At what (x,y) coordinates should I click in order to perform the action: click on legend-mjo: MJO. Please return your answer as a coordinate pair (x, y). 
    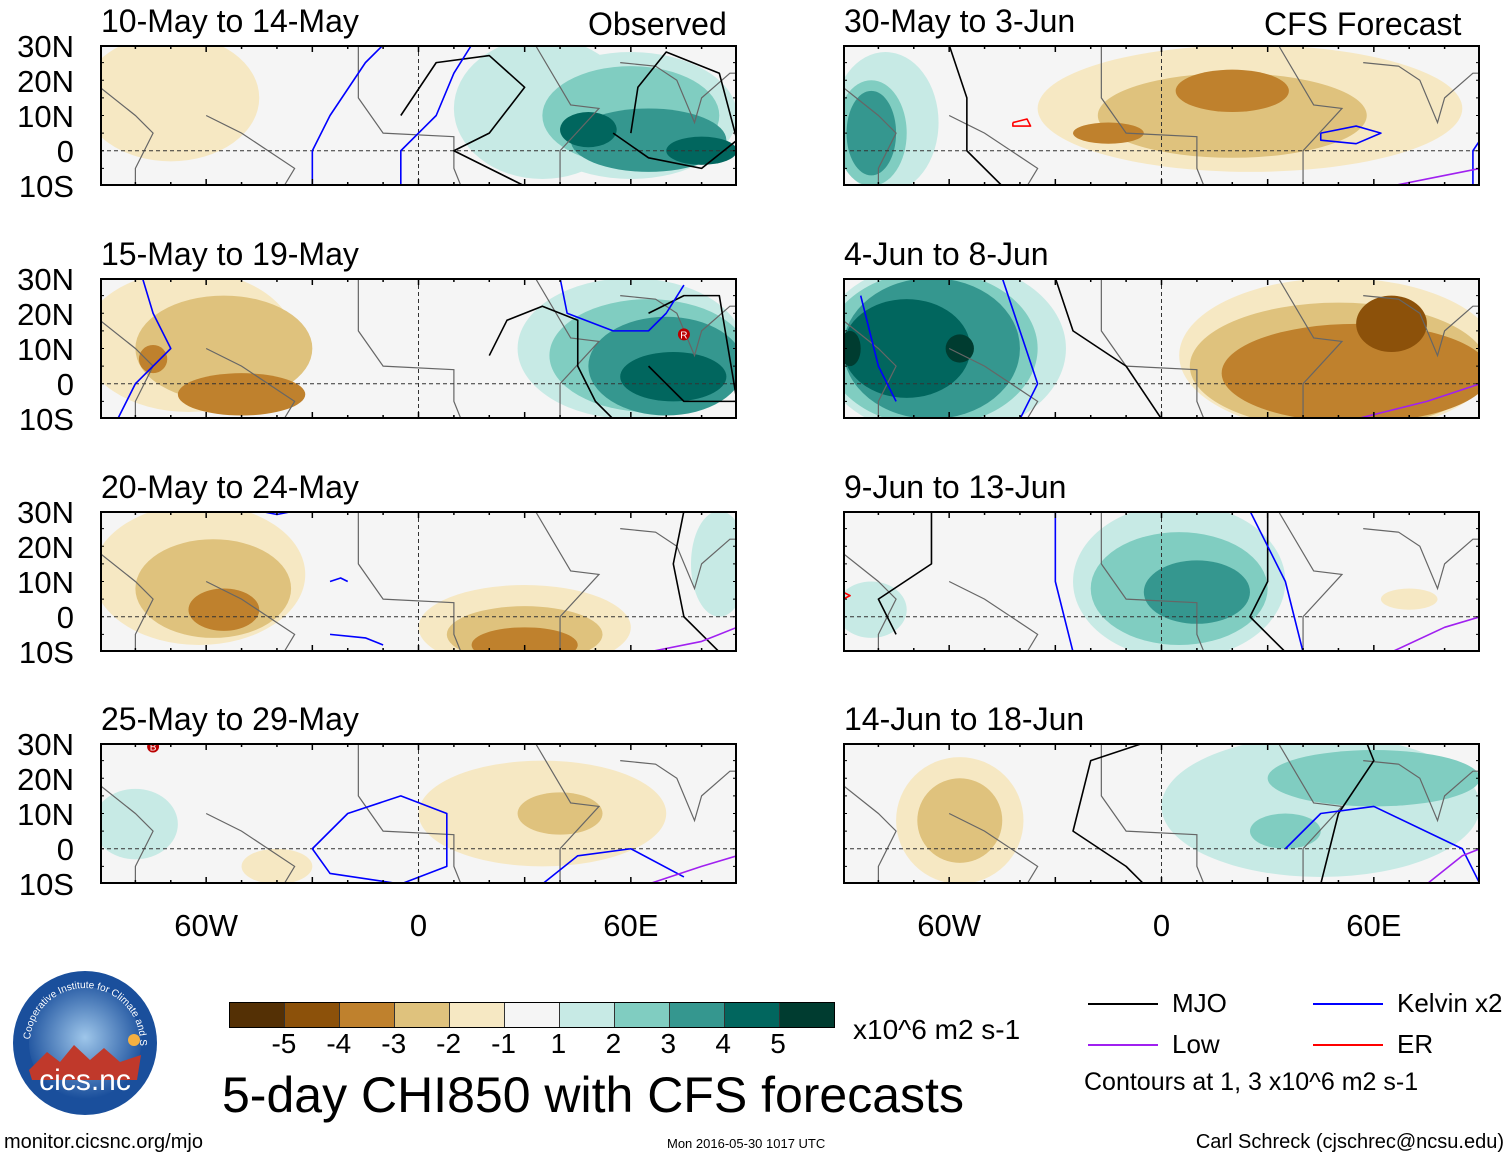
    Looking at the image, I should click on (1157, 1003).